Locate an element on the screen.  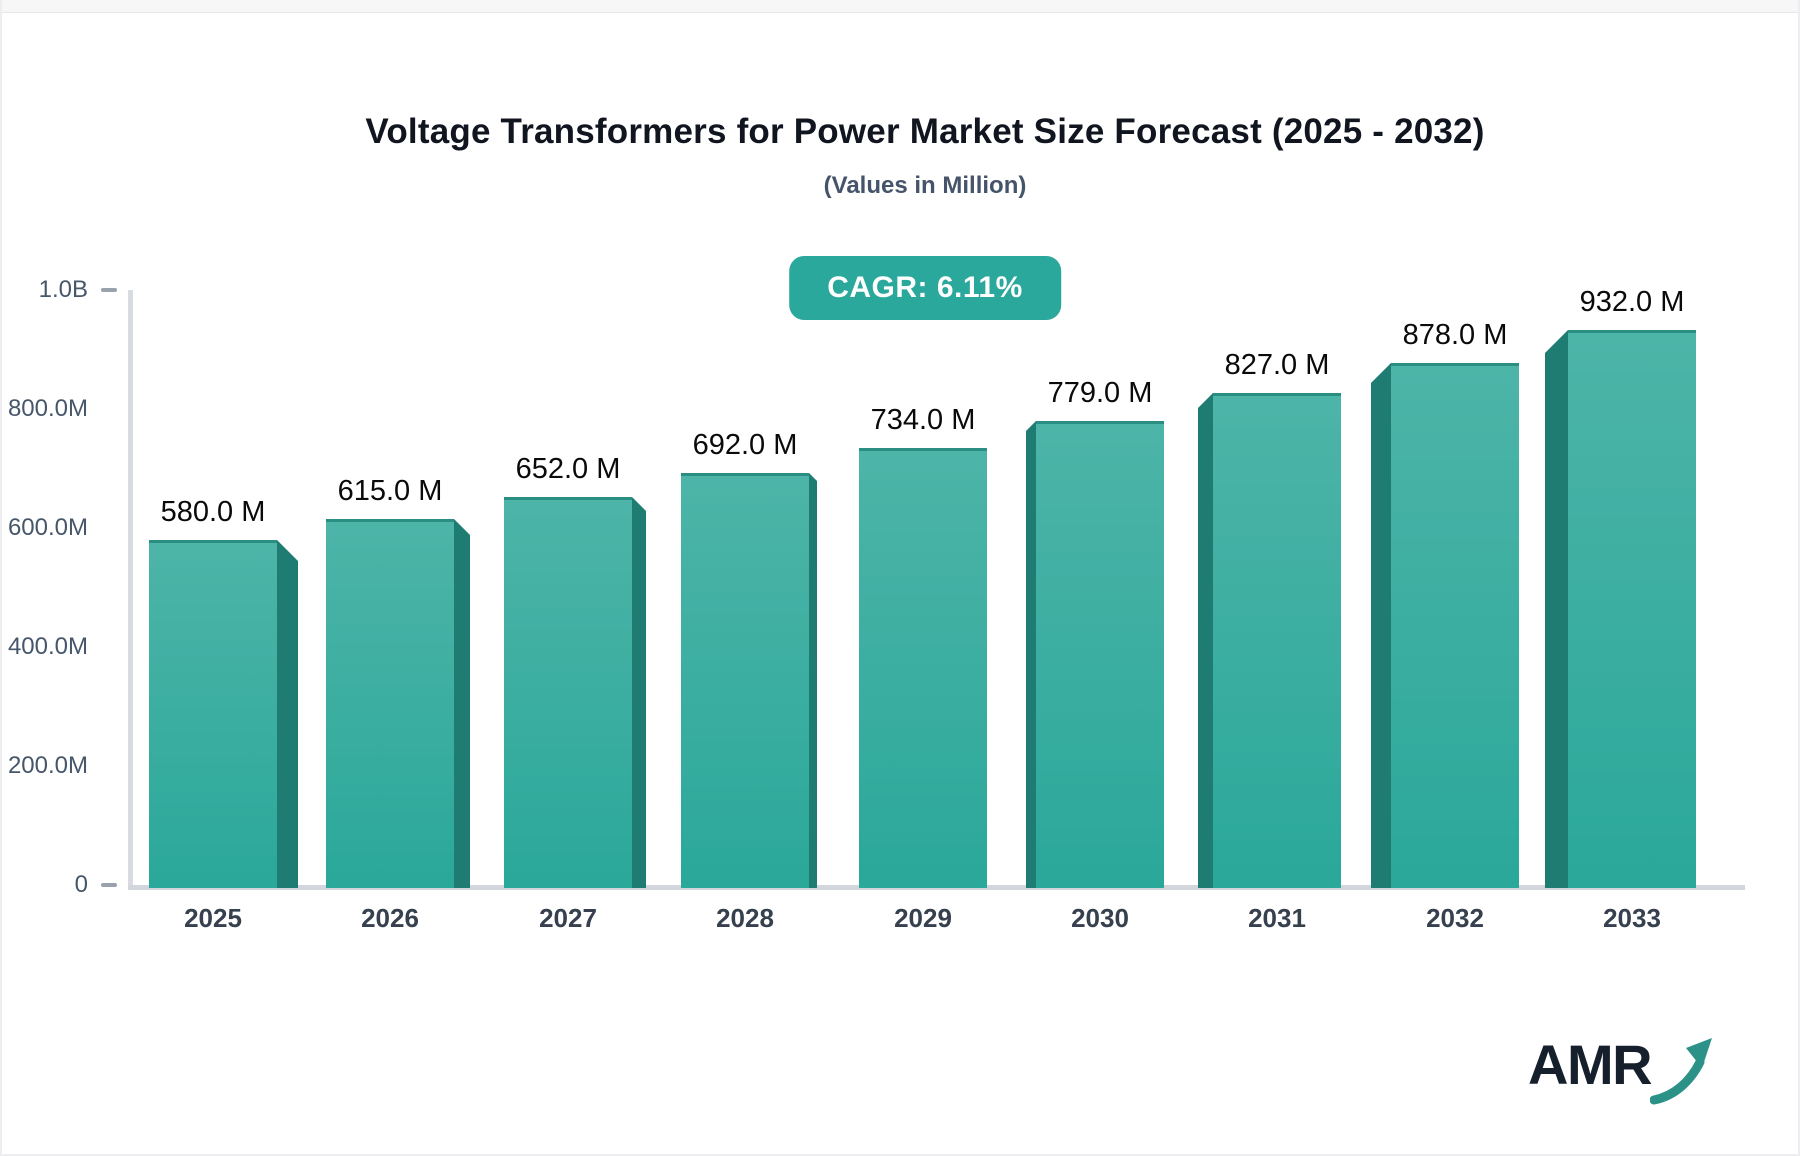
bar-value-label: 652.0 M is located at coordinates (568, 469).